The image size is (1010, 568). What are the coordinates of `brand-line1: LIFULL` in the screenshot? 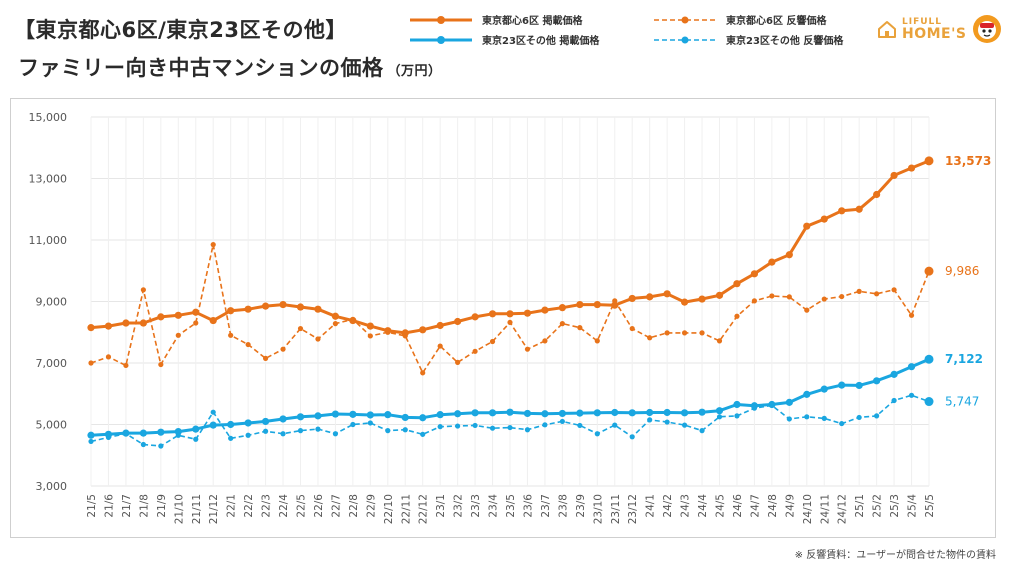 It's located at (922, 21).